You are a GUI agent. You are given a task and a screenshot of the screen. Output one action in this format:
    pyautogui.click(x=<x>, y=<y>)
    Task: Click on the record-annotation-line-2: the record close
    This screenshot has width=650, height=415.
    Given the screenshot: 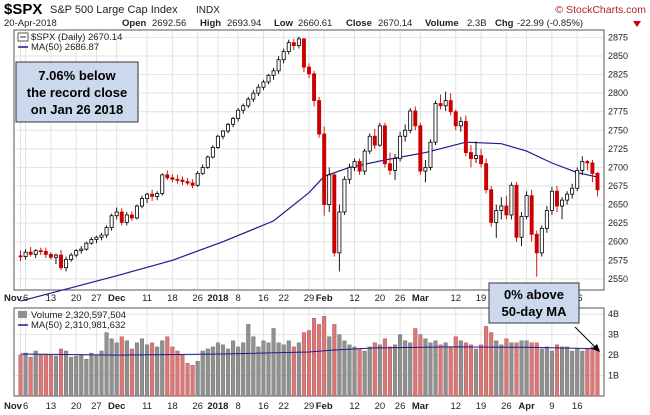 What is the action you would take?
    pyautogui.click(x=77, y=92)
    